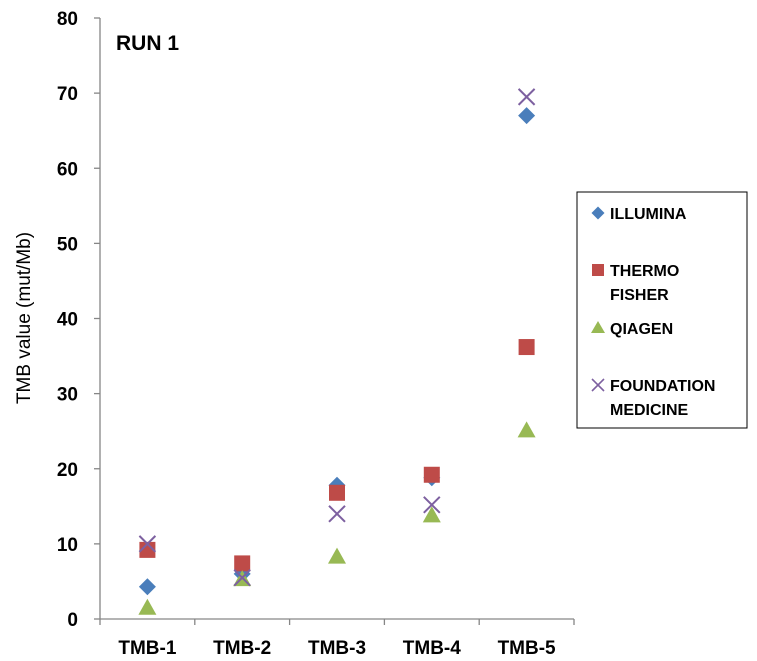 This screenshot has height=661, width=757. What do you see at coordinates (72, 620) in the screenshot?
I see `y-tick-label: 0` at bounding box center [72, 620].